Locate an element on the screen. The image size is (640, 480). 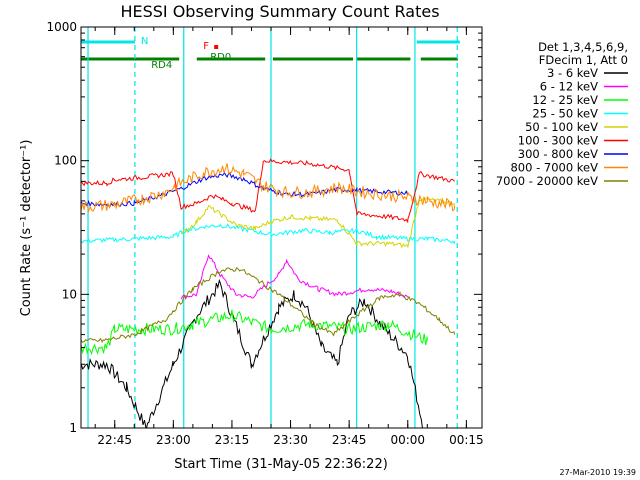
legend-header-line: Det 1,3,4,5,6,9, is located at coordinates (583, 47).